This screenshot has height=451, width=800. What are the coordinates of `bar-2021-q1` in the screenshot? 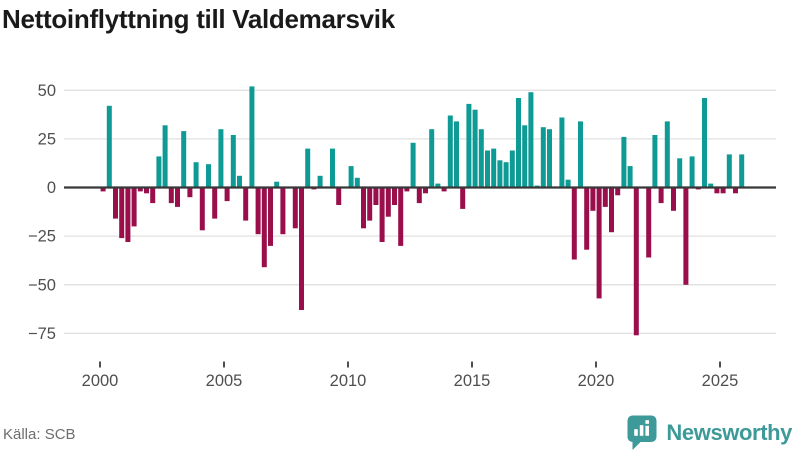 It's located at (624, 162).